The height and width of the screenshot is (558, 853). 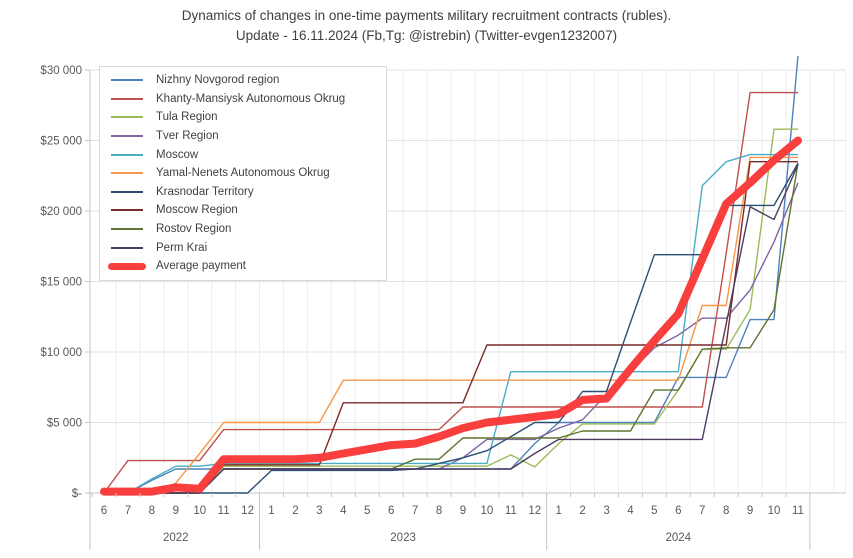 I want to click on legend-label: Average payment, so click(x=201, y=266).